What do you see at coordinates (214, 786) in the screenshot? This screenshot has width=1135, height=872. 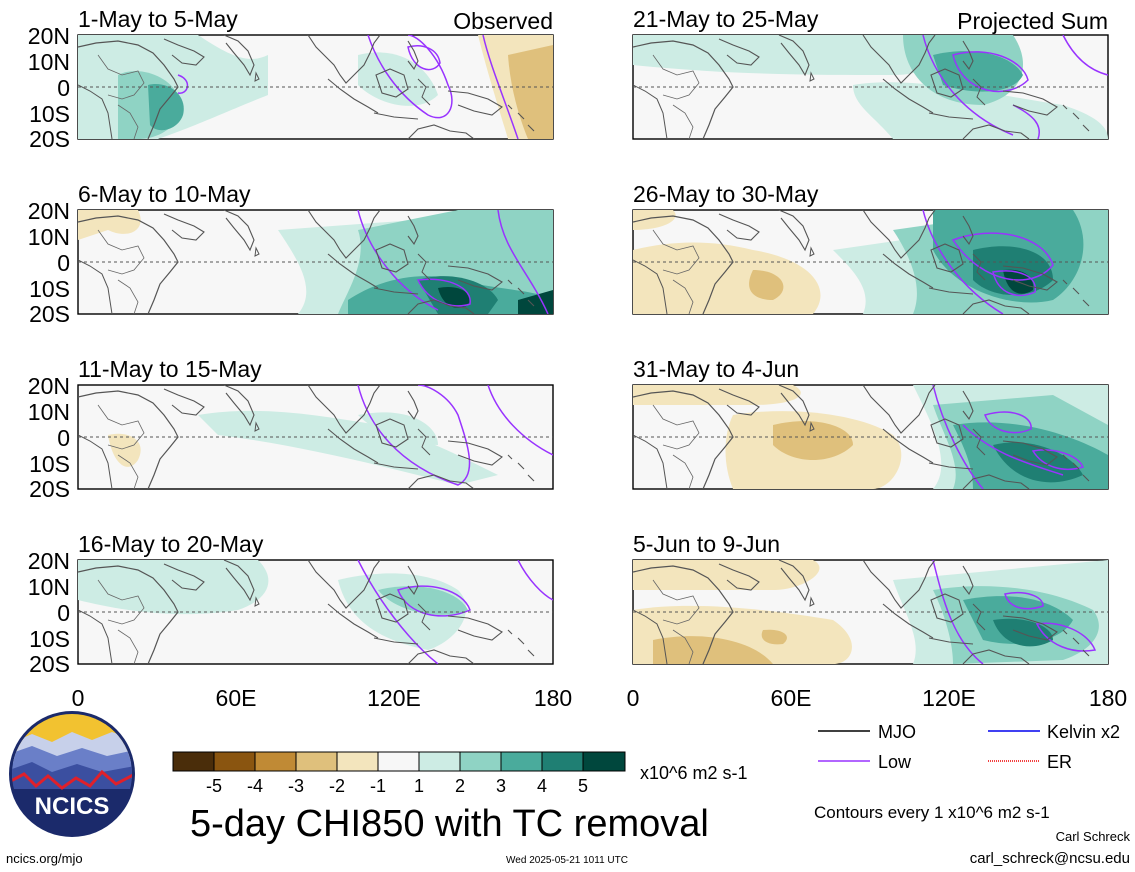 I see `colorbar-tick: -5` at bounding box center [214, 786].